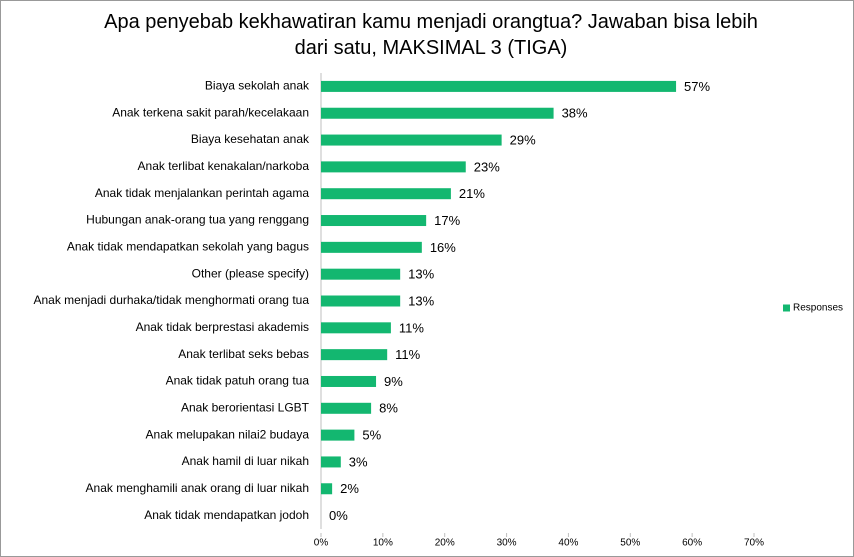  Describe the element at coordinates (349, 488) in the screenshot. I see `value-label: 2%` at that location.